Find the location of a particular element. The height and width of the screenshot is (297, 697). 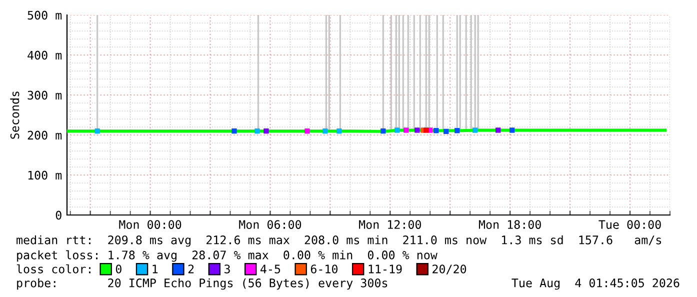

y-tick-label: 300 m is located at coordinates (45, 95).